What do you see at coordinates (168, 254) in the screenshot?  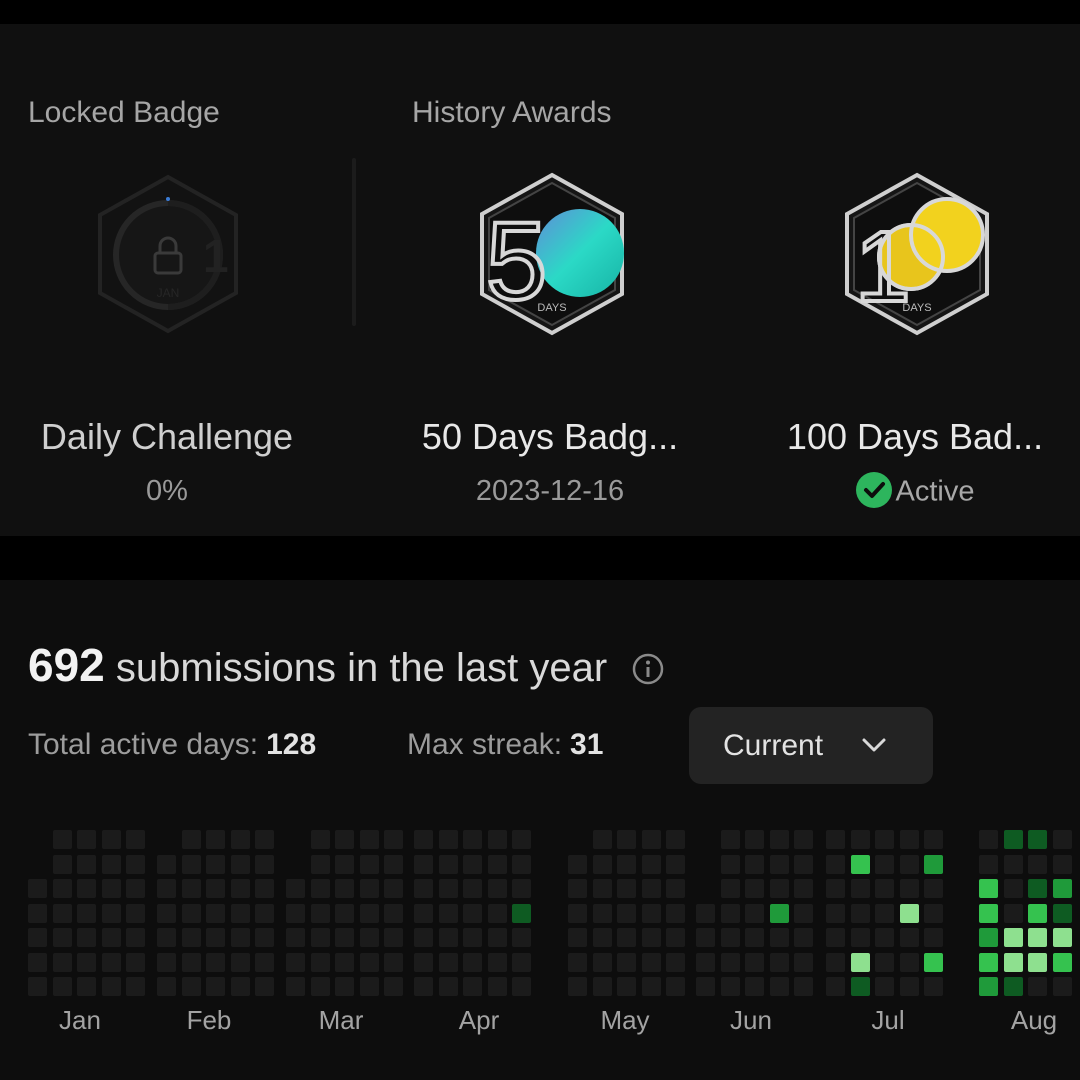 I see `daily-challenge-badge: 1 JAN` at bounding box center [168, 254].